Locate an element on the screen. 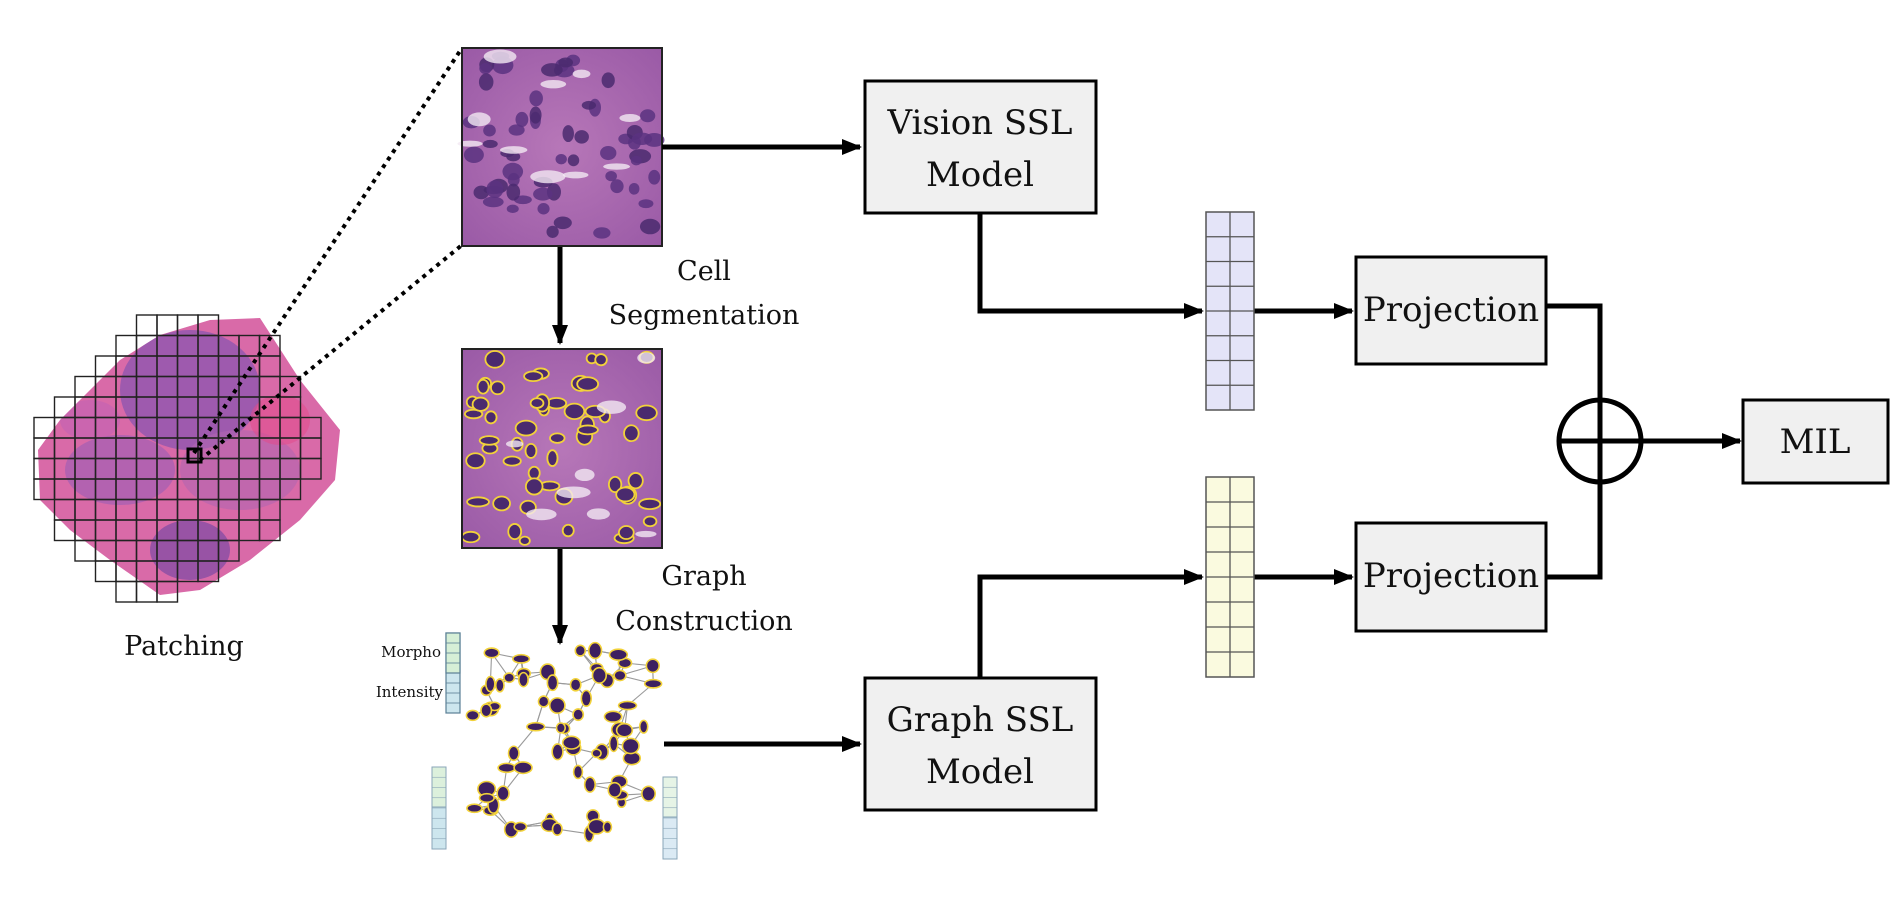  whole-slide-image is located at coordinates (186, 458).